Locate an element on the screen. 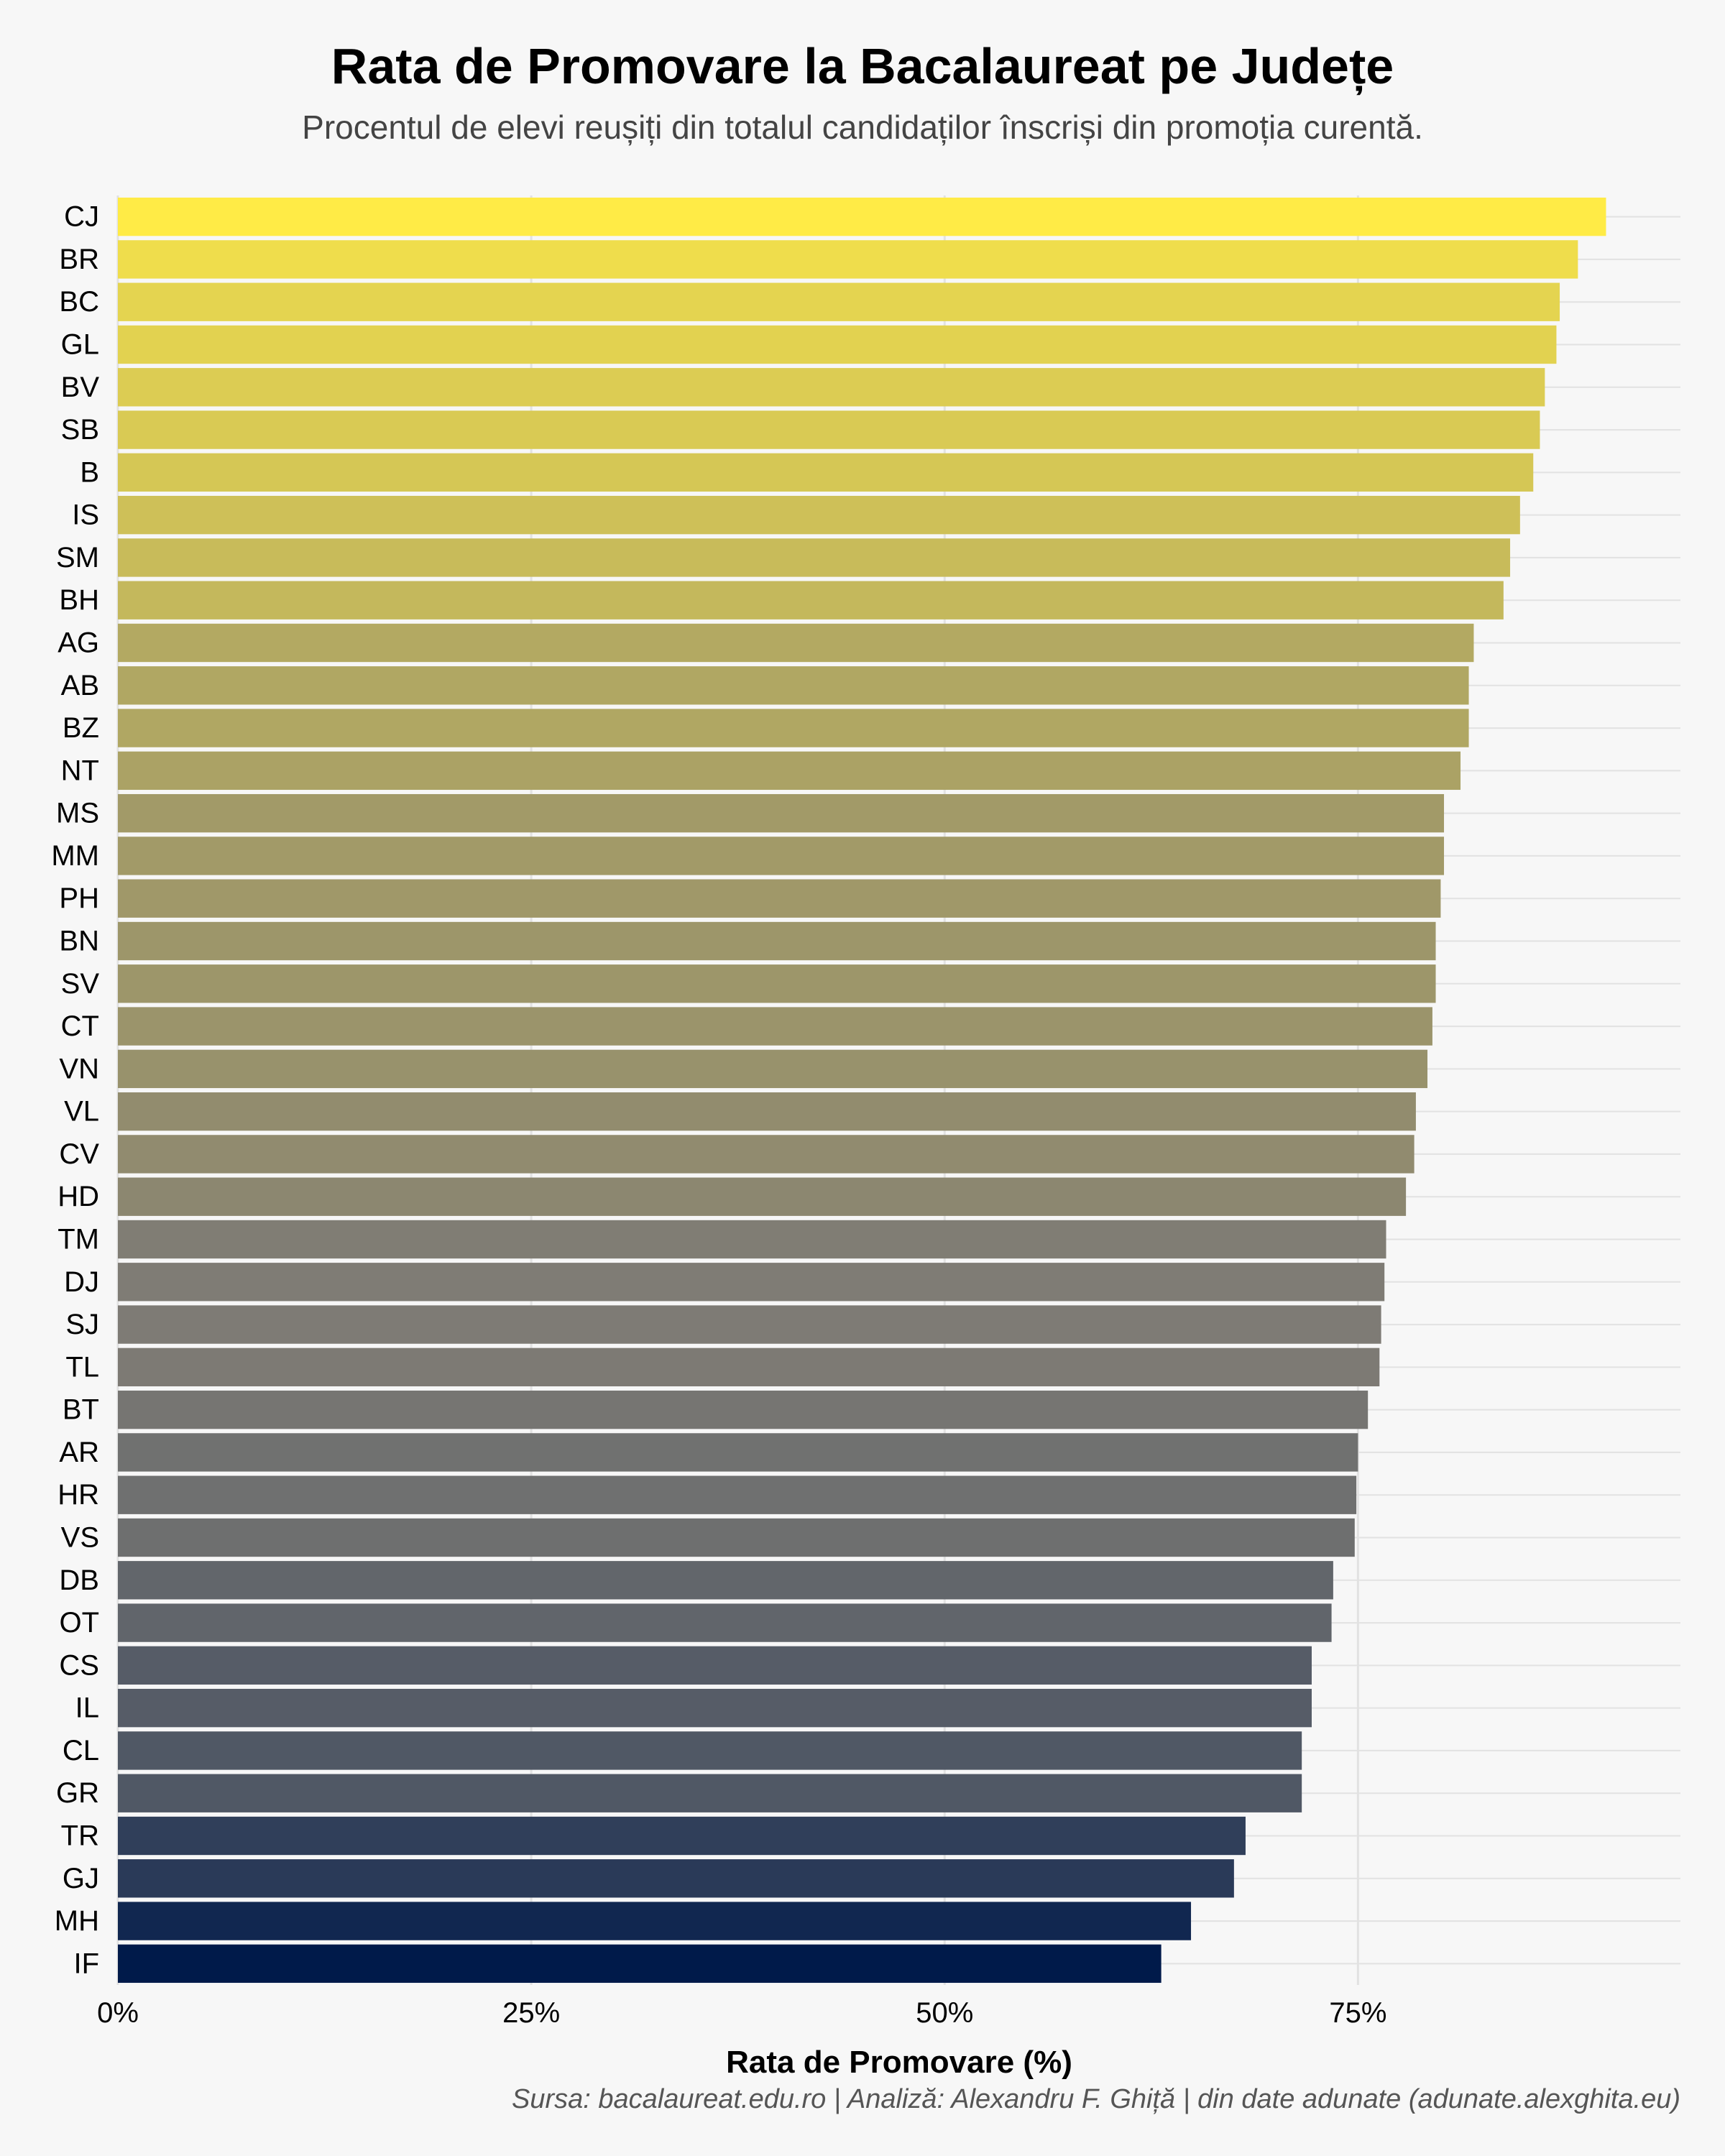 This screenshot has height=2156, width=1725. y-tick-label: TL is located at coordinates (82, 1367).